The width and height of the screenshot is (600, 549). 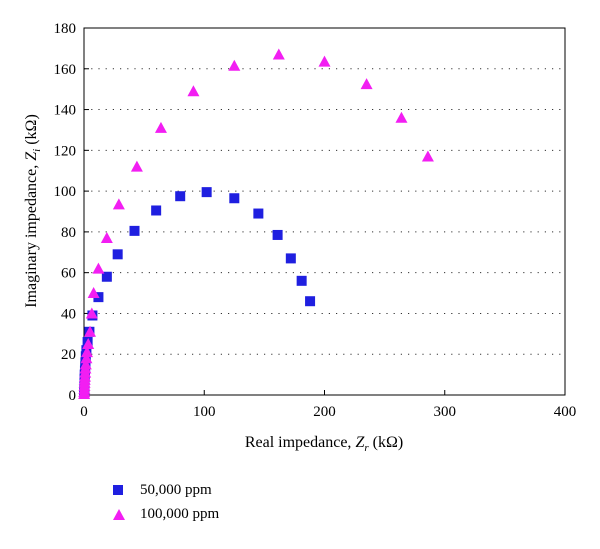 I want to click on x-tick-label: 300, so click(x=445, y=412).